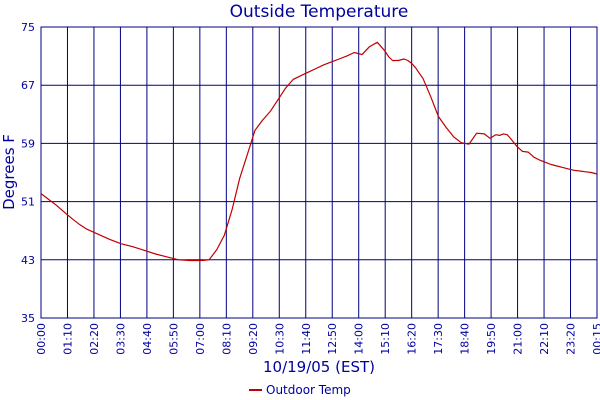 The image size is (600, 400). What do you see at coordinates (518, 339) in the screenshot?
I see `x-tick-label: 21:00` at bounding box center [518, 339].